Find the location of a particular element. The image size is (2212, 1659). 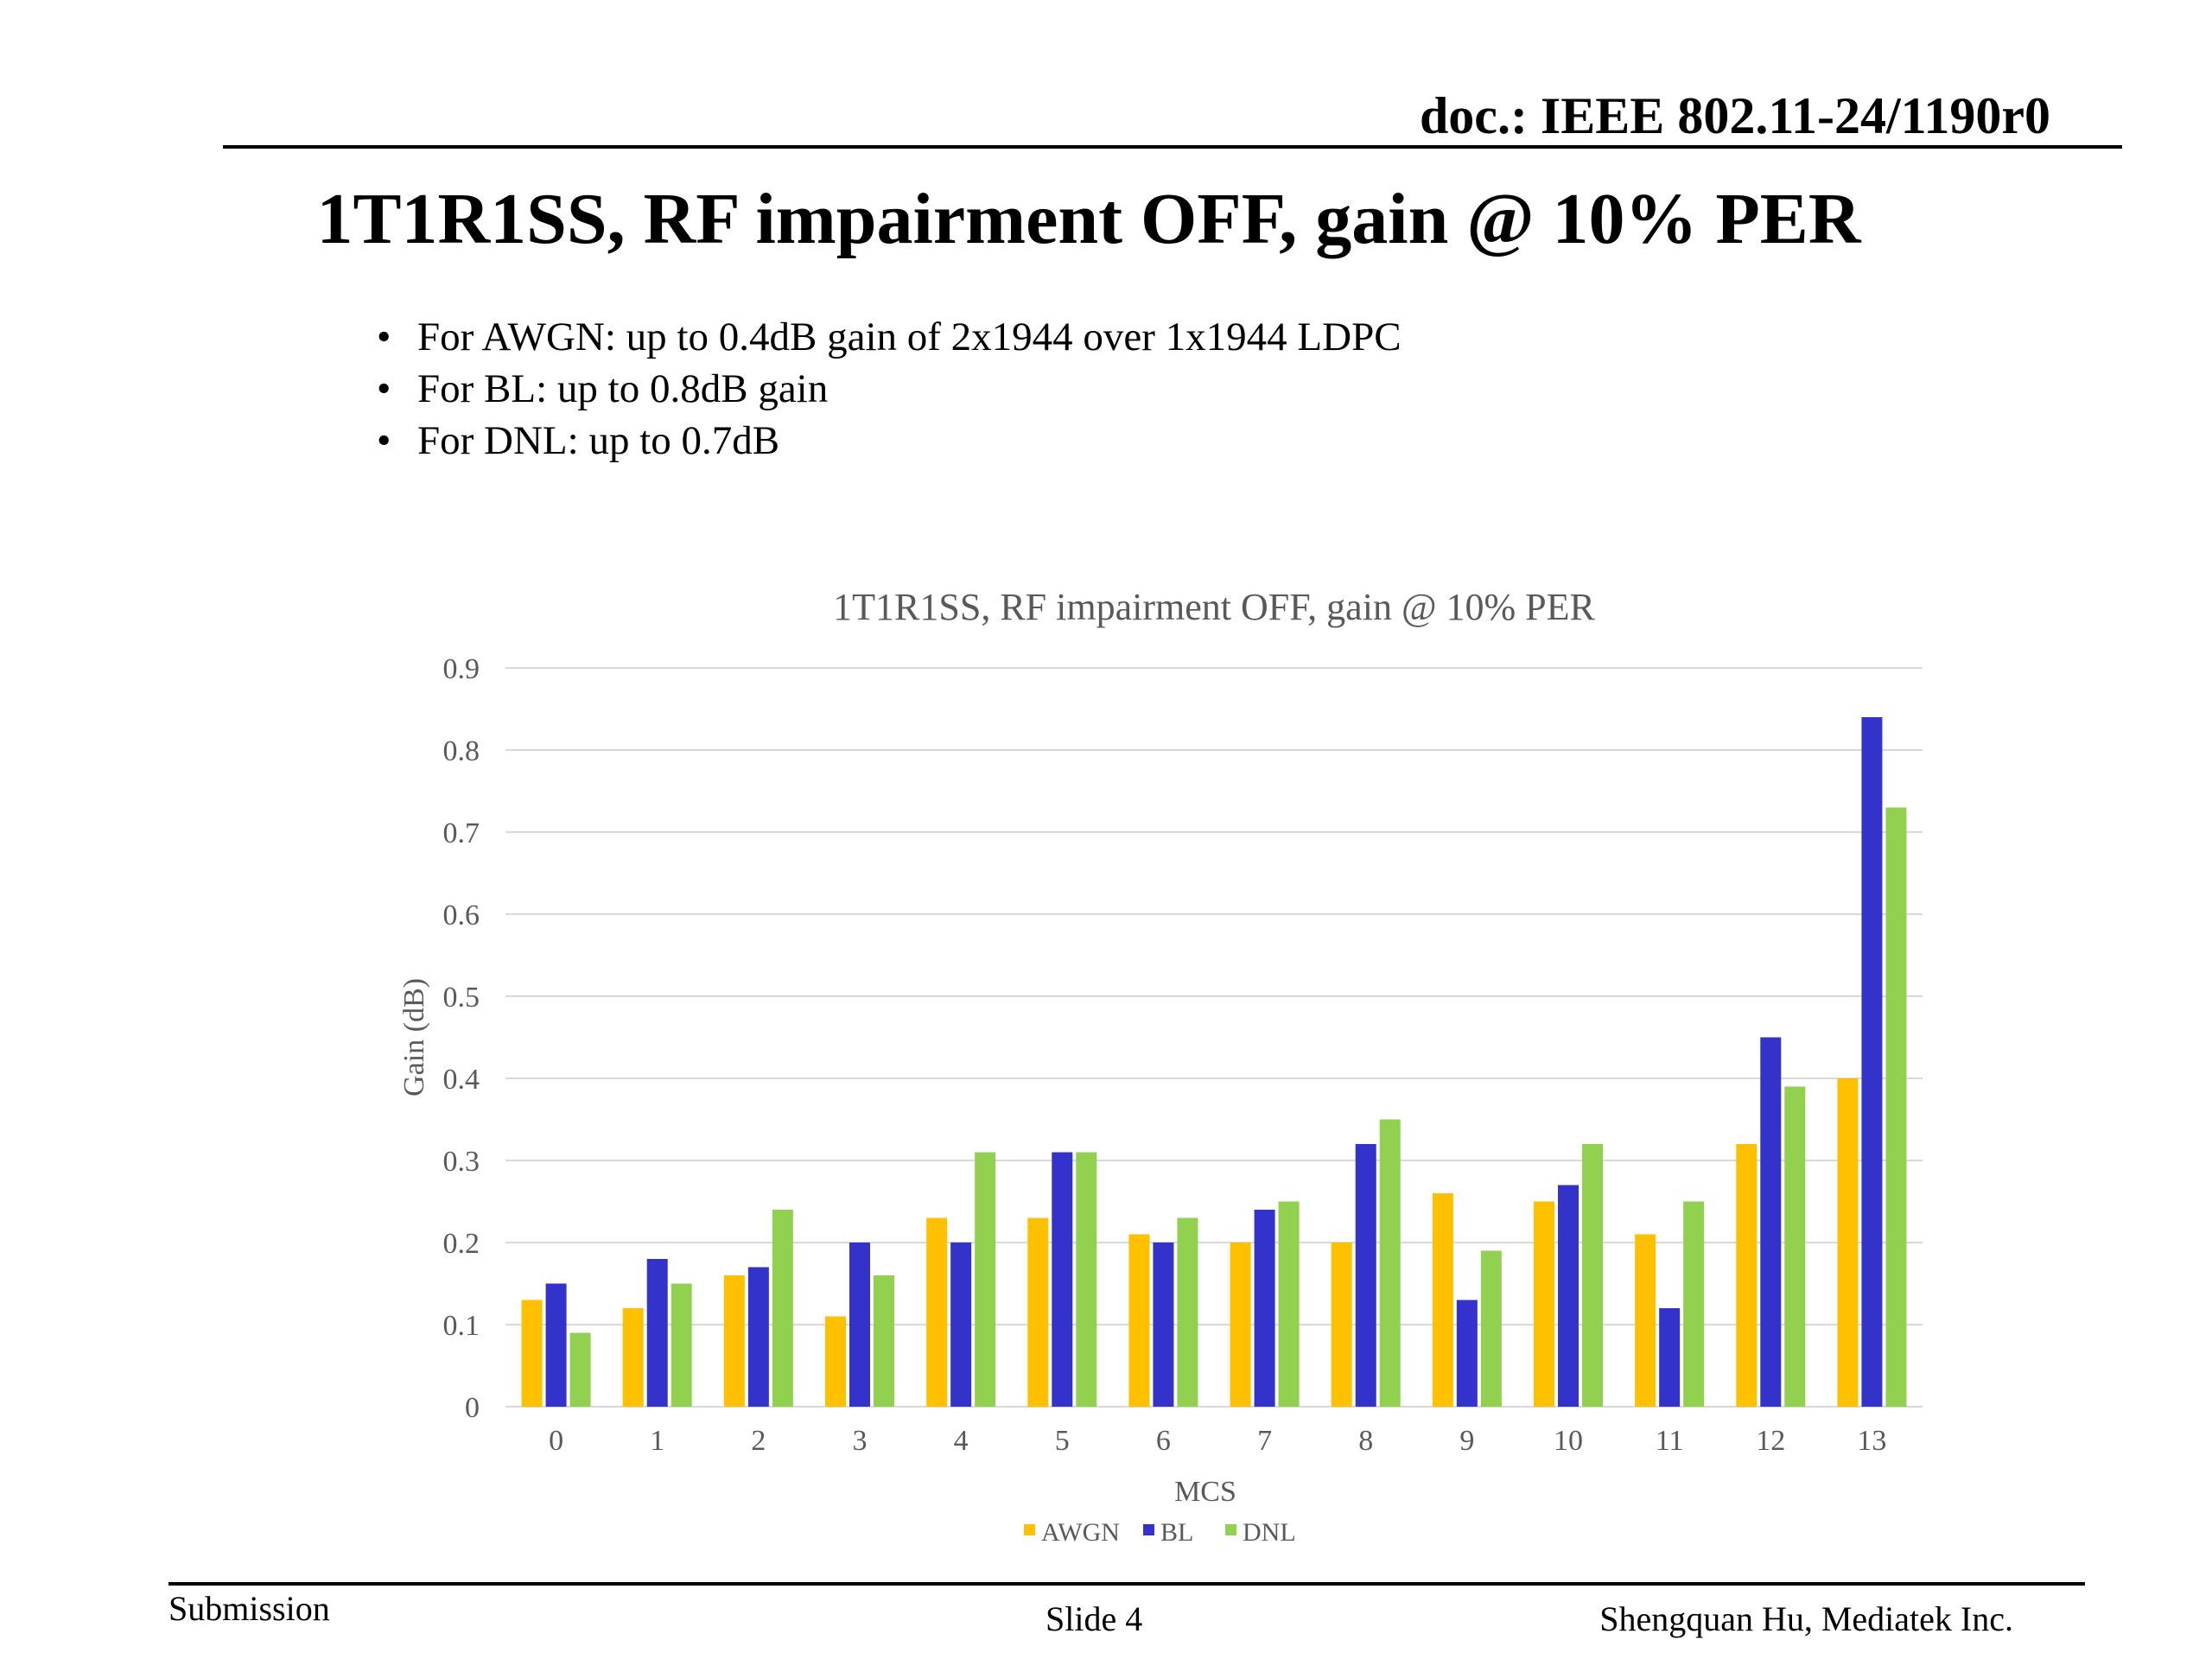

footer-submission: Submission is located at coordinates (249, 1608).